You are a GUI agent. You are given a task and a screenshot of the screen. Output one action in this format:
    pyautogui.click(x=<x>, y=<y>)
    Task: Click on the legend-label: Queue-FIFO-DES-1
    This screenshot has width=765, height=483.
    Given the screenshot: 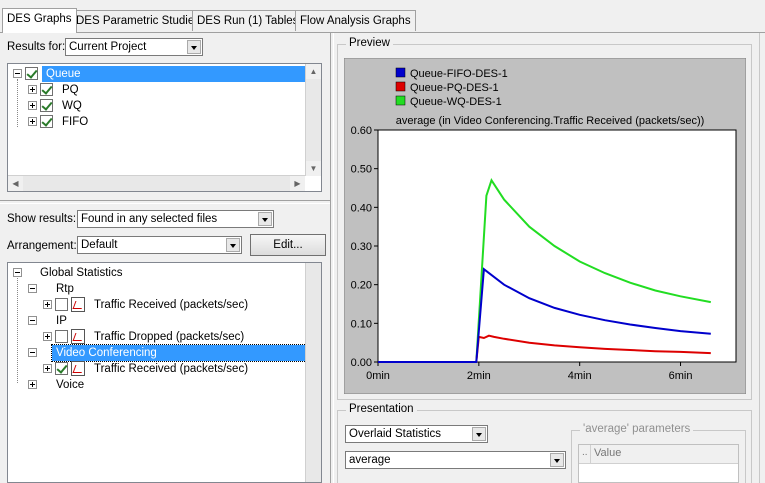 What is the action you would take?
    pyautogui.click(x=459, y=74)
    